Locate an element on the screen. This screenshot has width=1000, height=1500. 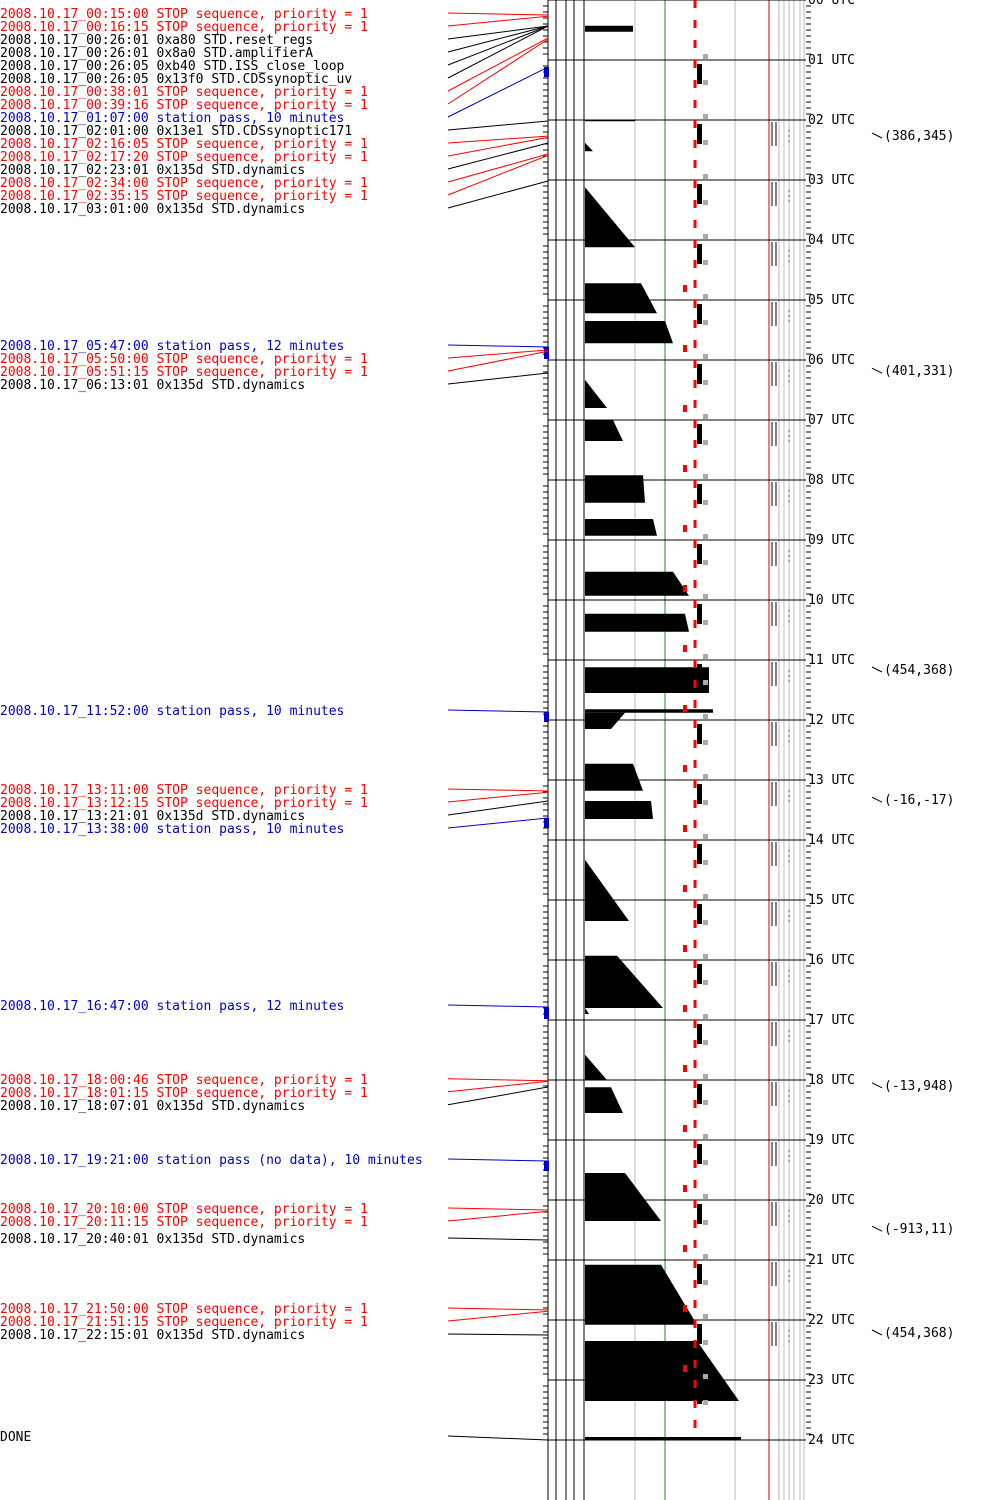
annotation-arrow is located at coordinates (877, 1085).